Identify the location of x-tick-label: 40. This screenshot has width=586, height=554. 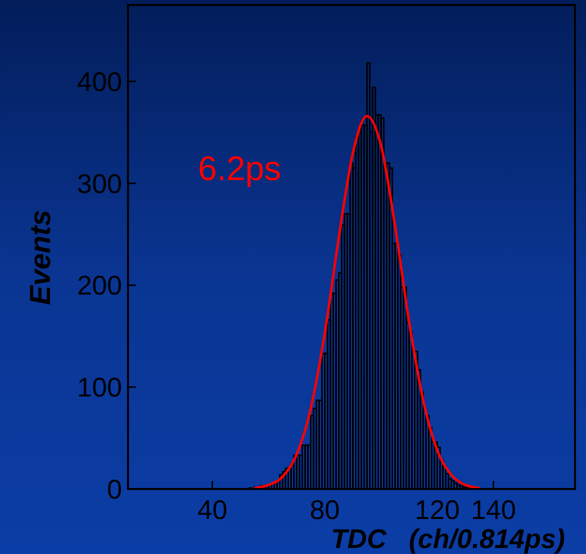
(212, 510).